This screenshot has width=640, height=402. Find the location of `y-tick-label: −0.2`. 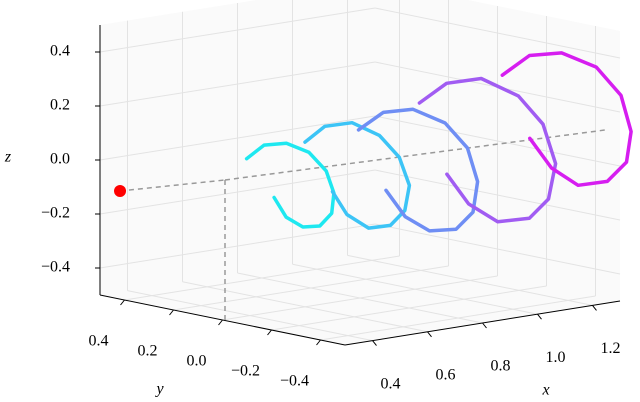

y-tick-label: −0.2 is located at coordinates (245, 371).